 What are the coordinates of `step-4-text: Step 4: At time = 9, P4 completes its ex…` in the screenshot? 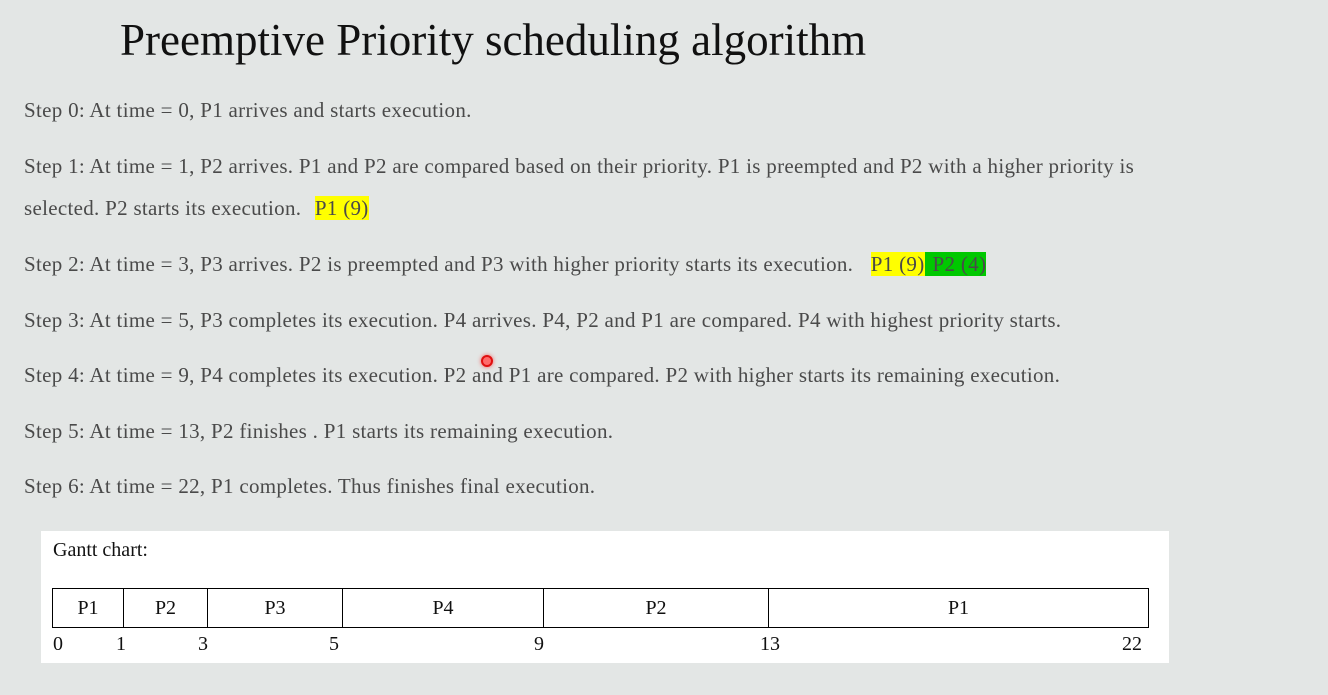 It's located at (542, 375).